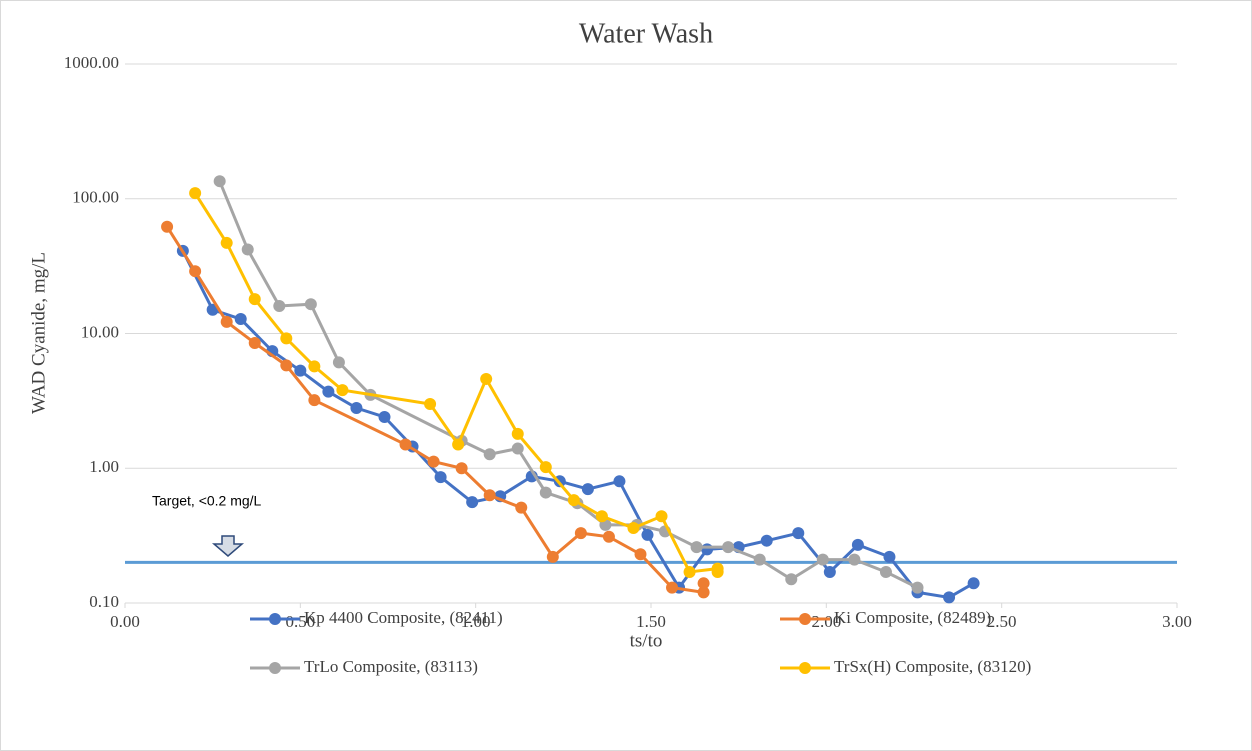  What do you see at coordinates (912, 617) in the screenshot?
I see `legend-label: Ki Composite, (82489)` at bounding box center [912, 617].